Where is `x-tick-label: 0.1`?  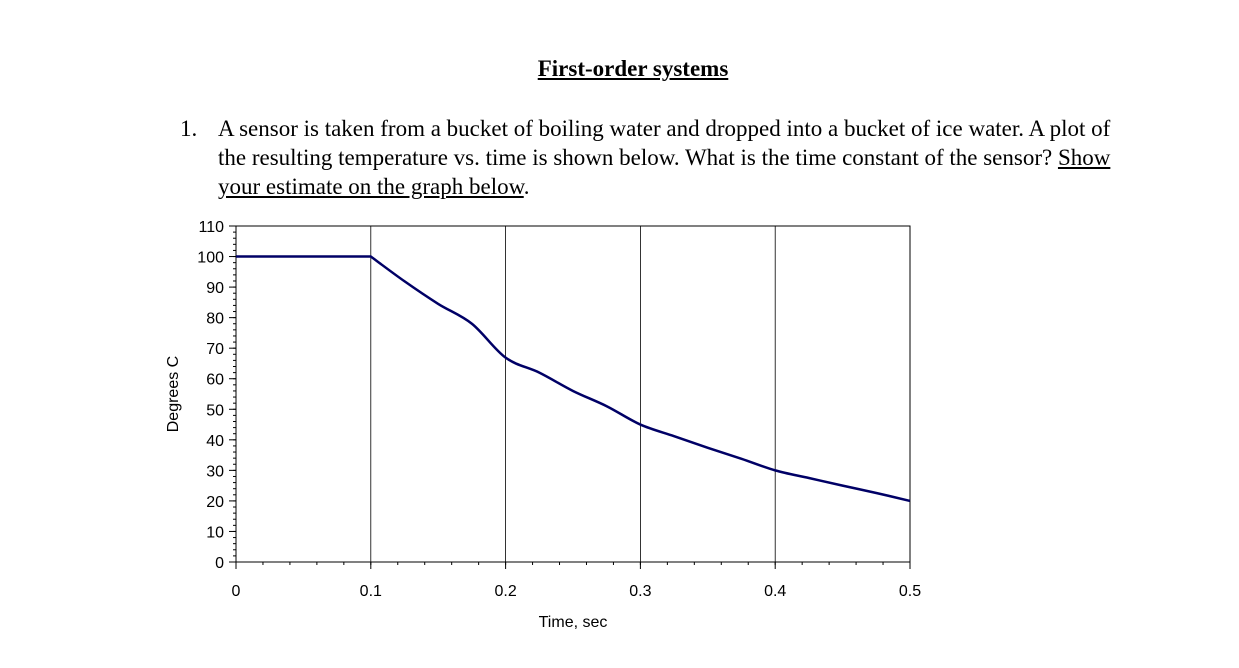 x-tick-label: 0.1 is located at coordinates (371, 591).